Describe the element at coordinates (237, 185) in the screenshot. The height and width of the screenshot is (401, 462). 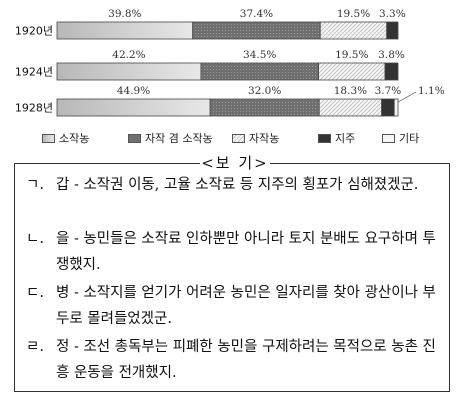
I see `bogi-item-text: 갑 - 소작권 이동, 고율 소작료 등 지주의 횡포가 심해졌겠군.` at that location.